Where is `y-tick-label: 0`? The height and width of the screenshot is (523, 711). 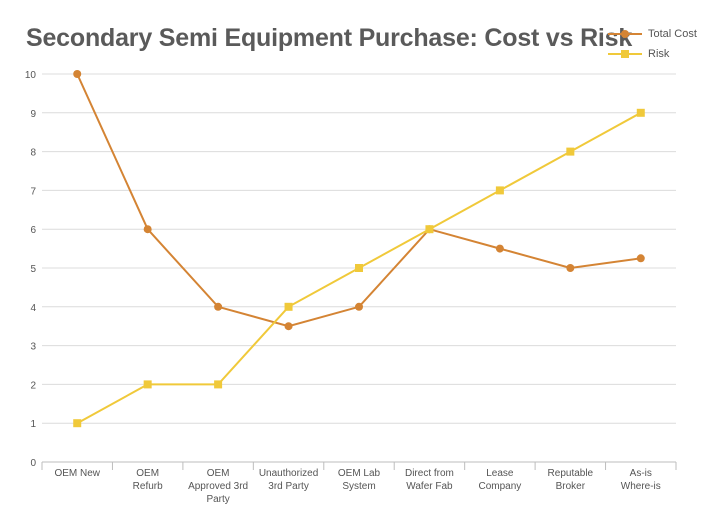 y-tick-label: 0 is located at coordinates (33, 463).